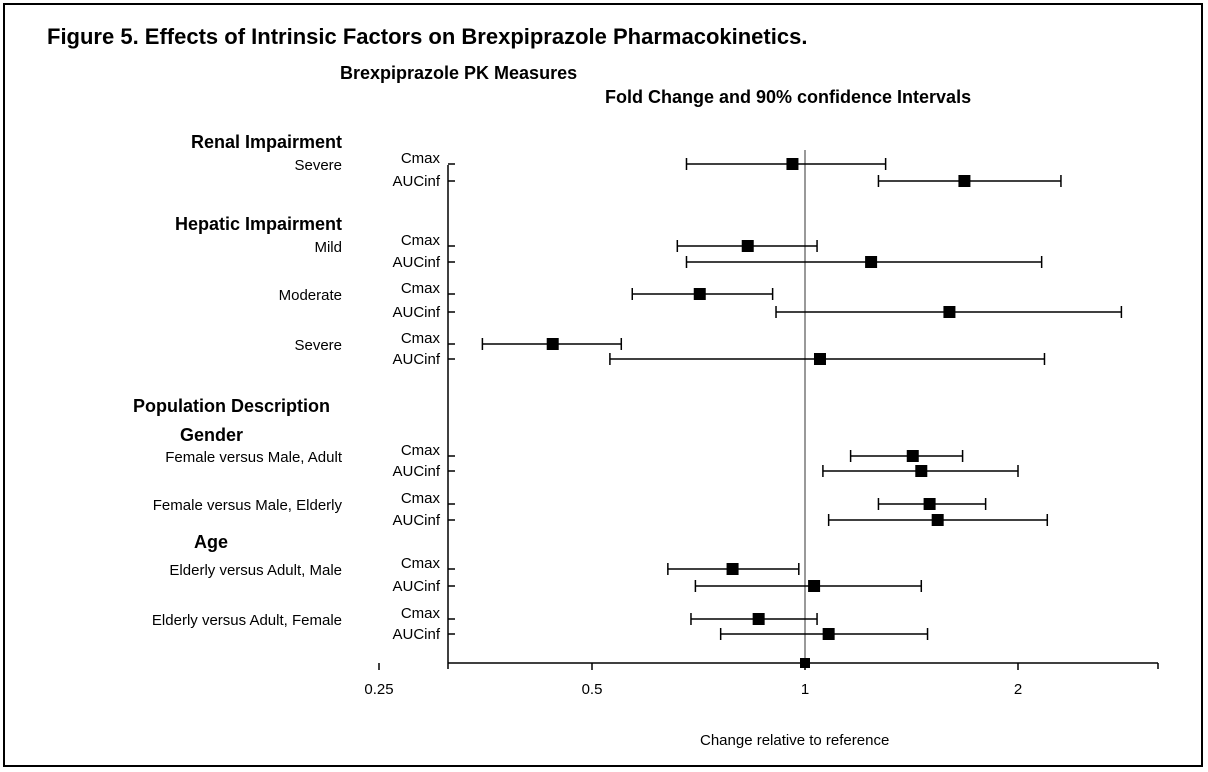 This screenshot has width=1208, height=772. I want to click on section-label: Population Description, so click(231, 406).